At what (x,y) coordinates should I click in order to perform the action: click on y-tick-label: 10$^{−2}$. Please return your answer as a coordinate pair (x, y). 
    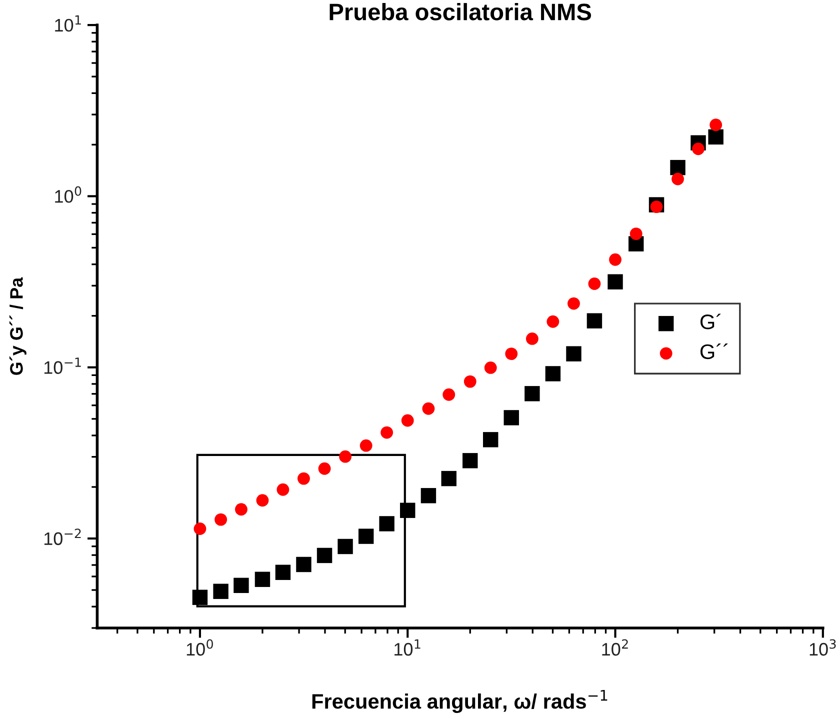
    Looking at the image, I should click on (62, 537).